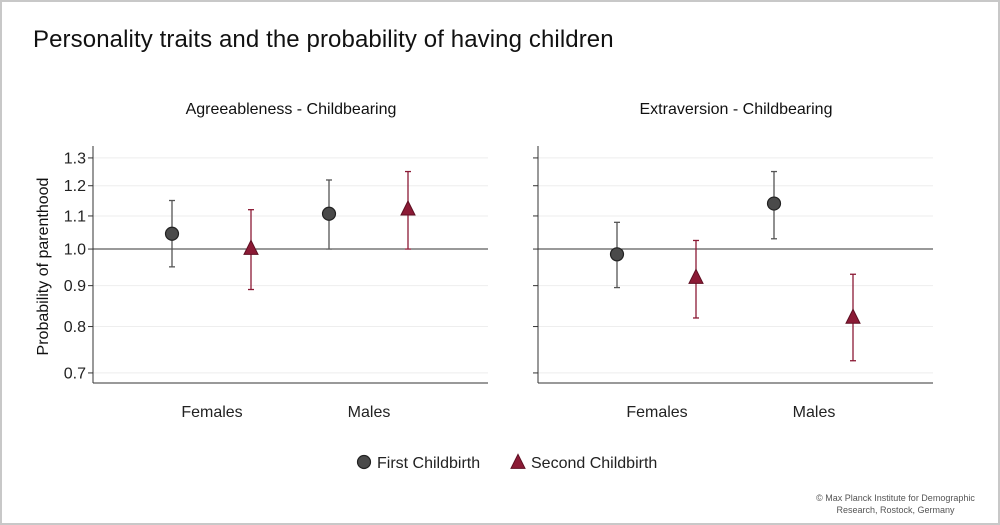 The width and height of the screenshot is (1000, 525). I want to click on legend-marker-second-childbirth, so click(518, 461).